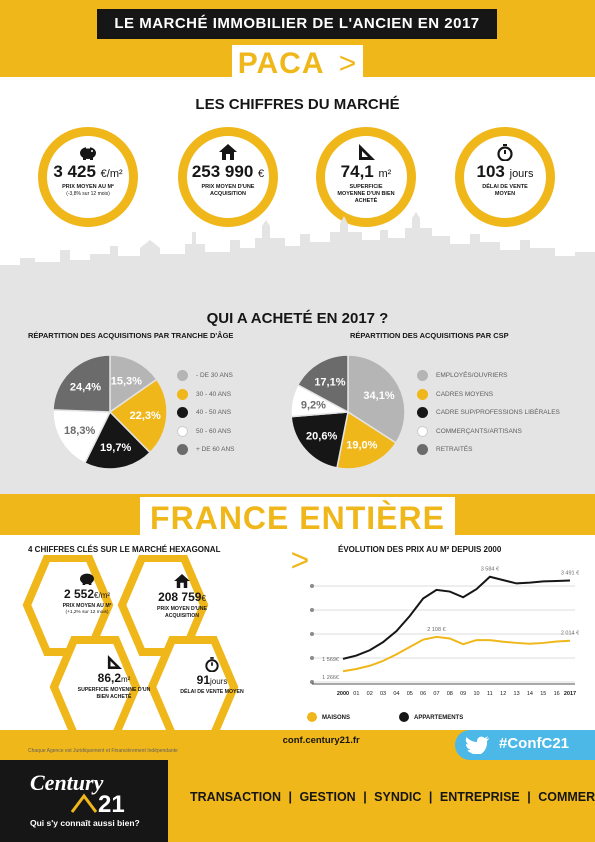 This screenshot has width=595, height=842. What do you see at coordinates (534, 743) in the screenshot?
I see `hashtag: #ConfC21` at bounding box center [534, 743].